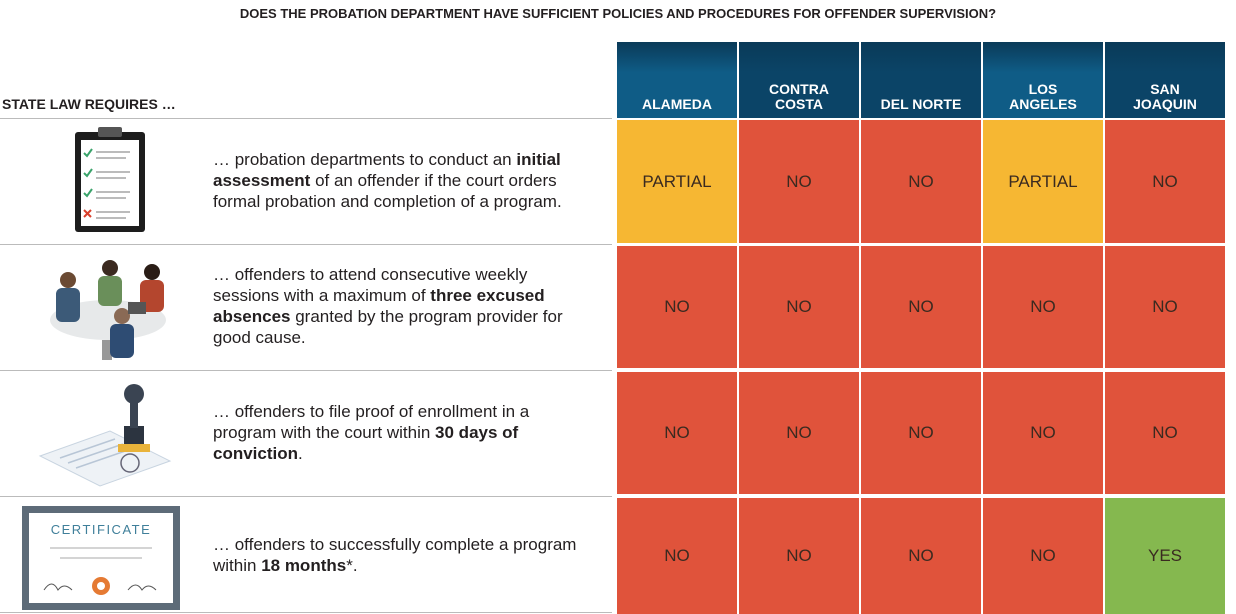  Describe the element at coordinates (677, 104) in the screenshot. I see `column-label: ALAMEDA` at that location.